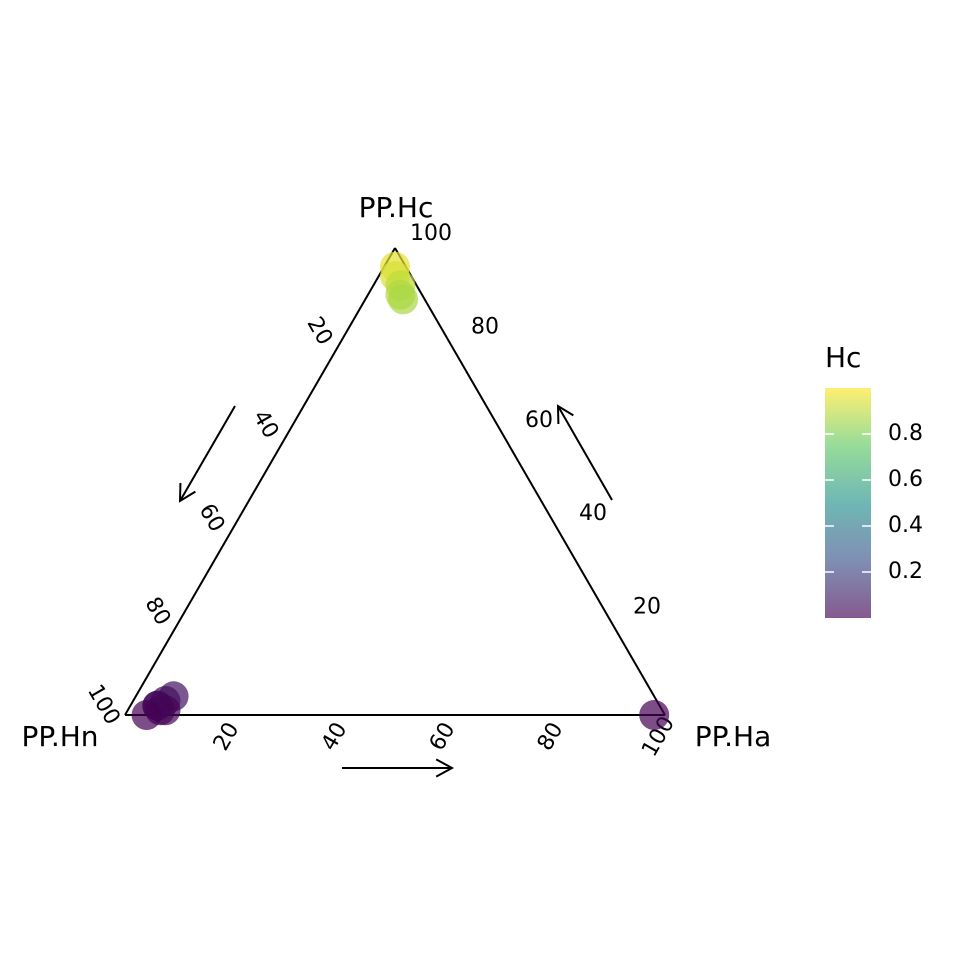  I want to click on legend-colorbar, so click(848, 503).